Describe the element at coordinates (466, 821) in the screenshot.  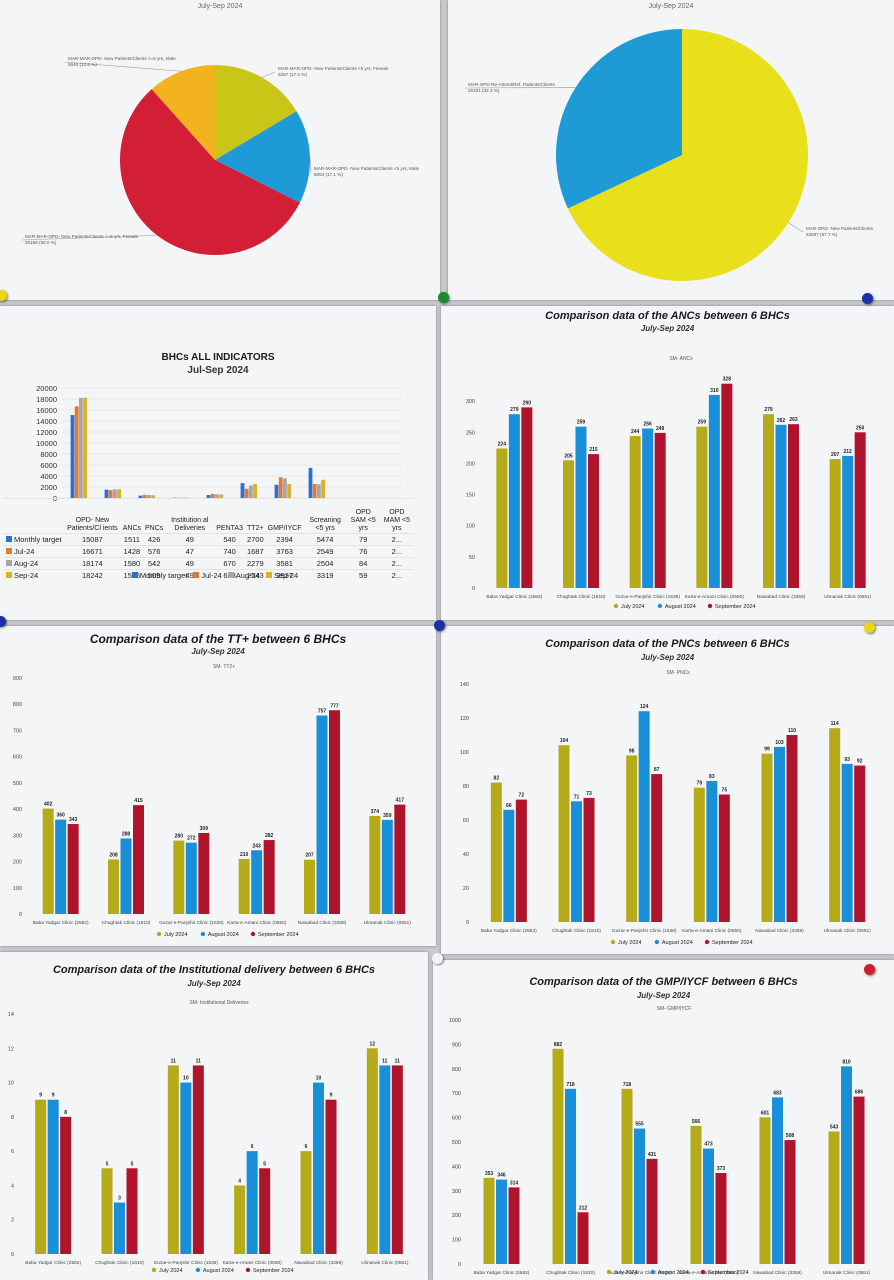
I see `y-tick-label: 60` at that location.